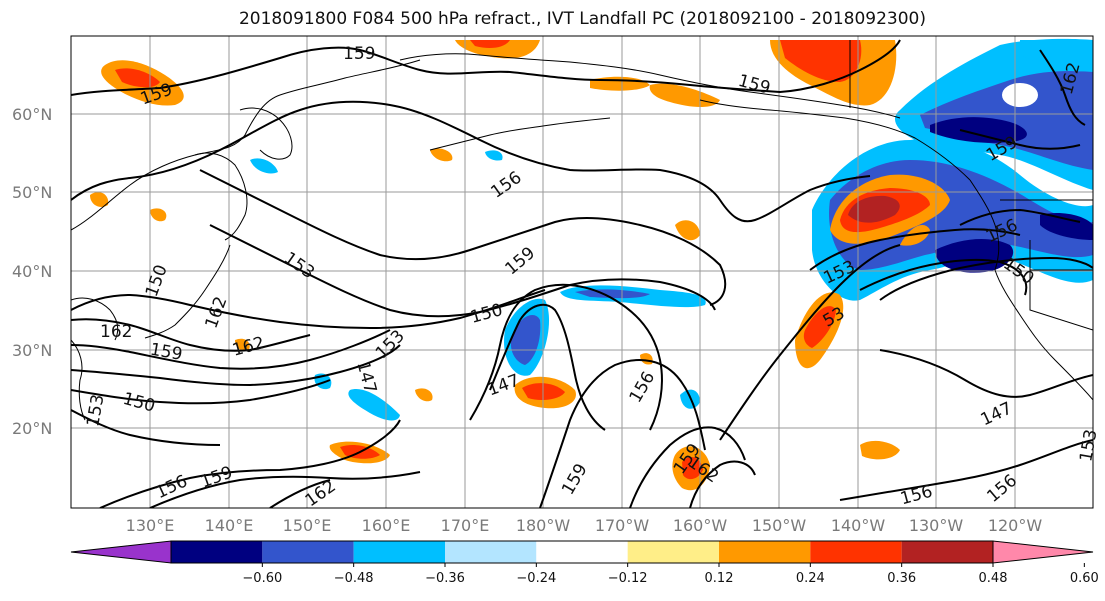 The image size is (1105, 601). What do you see at coordinates (471, 161) in the screenshot?
I see `contour-156-north` at bounding box center [471, 161].